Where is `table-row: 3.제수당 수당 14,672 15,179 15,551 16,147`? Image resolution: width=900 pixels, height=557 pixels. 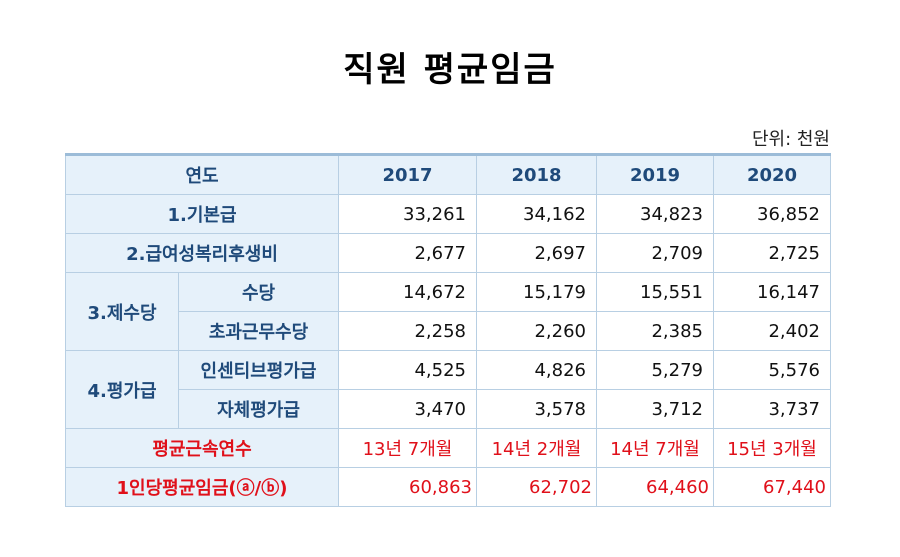 table-row: 3.제수당 수당 14,672 15,179 15,551 16,147 is located at coordinates (448, 311).